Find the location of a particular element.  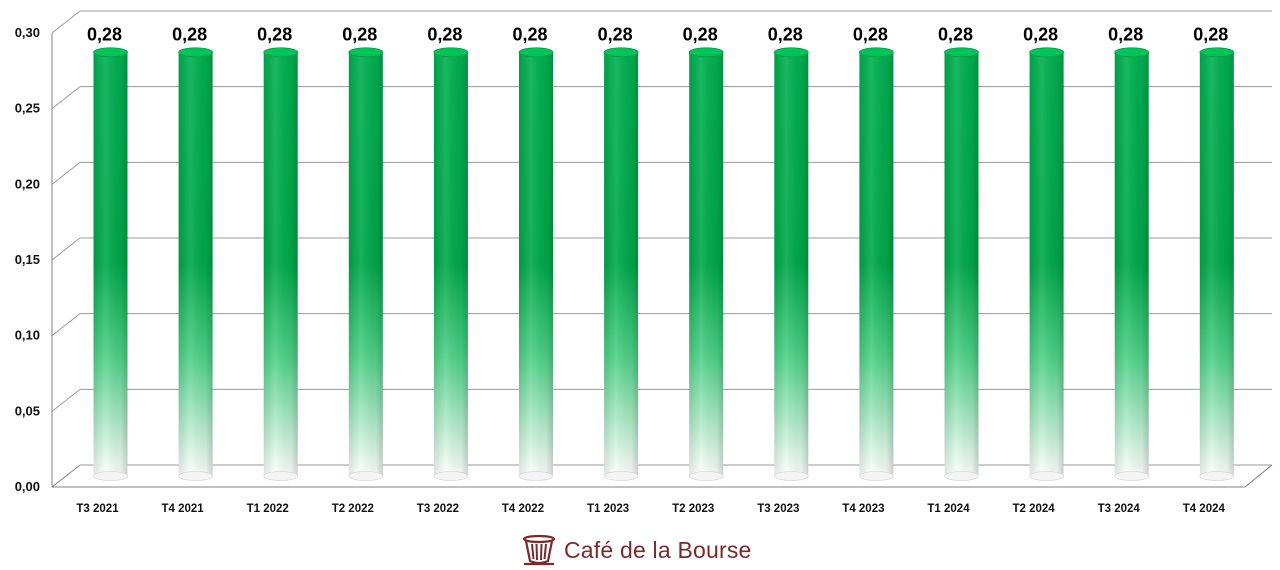

cafe-de-la-bourse-logo: Café de la Bourse is located at coordinates (637, 550).